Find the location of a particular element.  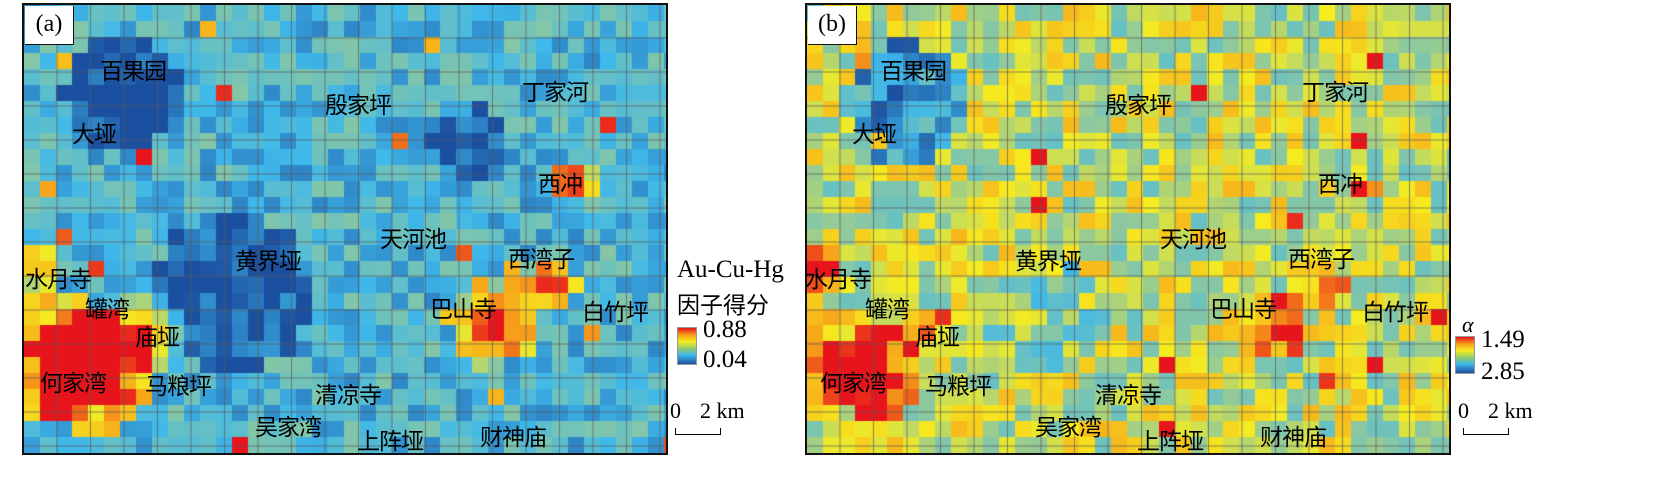

panel-tag: (a) is located at coordinates (49, 25).